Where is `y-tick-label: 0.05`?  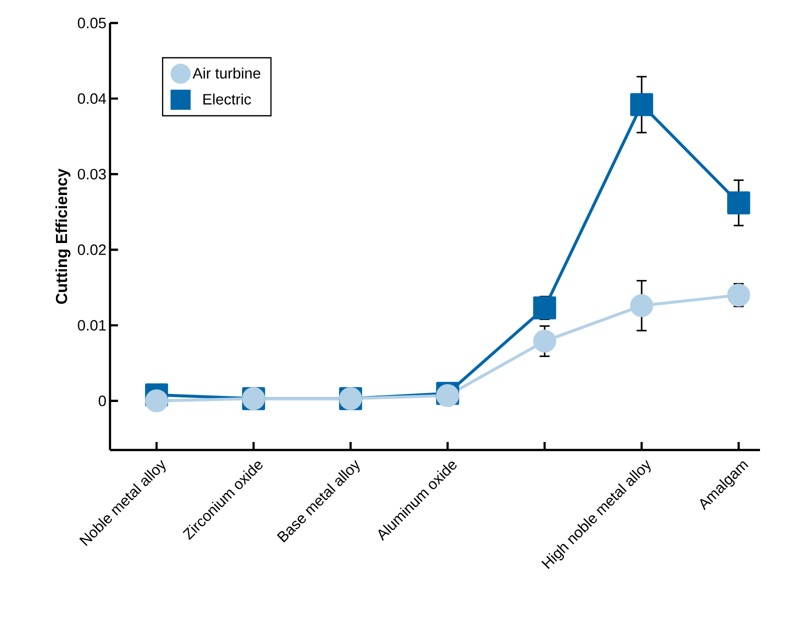
y-tick-label: 0.05 is located at coordinates (92, 23).